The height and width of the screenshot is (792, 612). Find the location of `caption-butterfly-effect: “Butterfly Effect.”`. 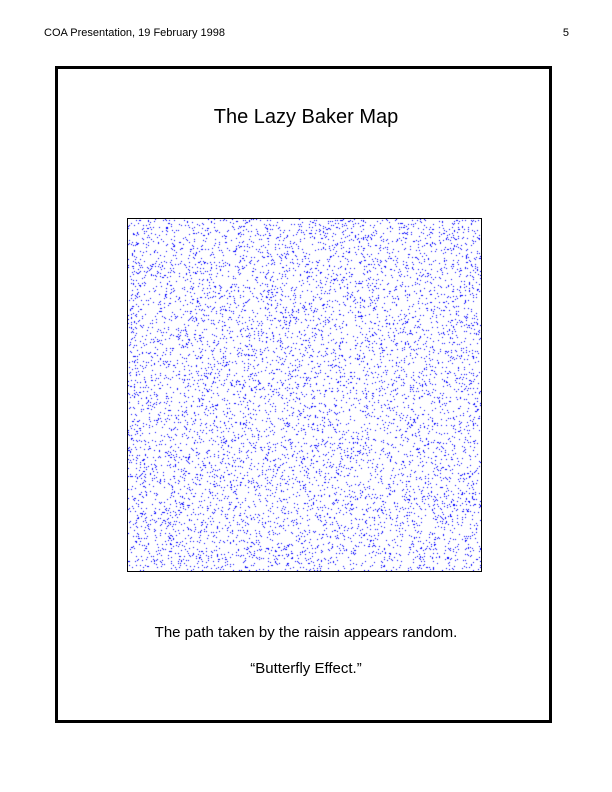

caption-butterfly-effect: “Butterfly Effect.” is located at coordinates (306, 668).